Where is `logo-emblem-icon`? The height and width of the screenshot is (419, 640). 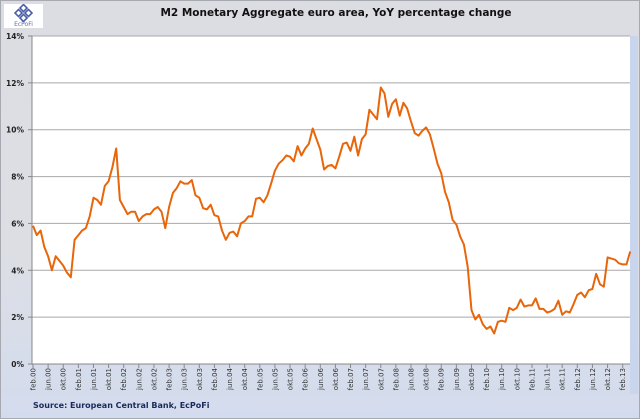 logo-emblem-icon is located at coordinates (23, 13).